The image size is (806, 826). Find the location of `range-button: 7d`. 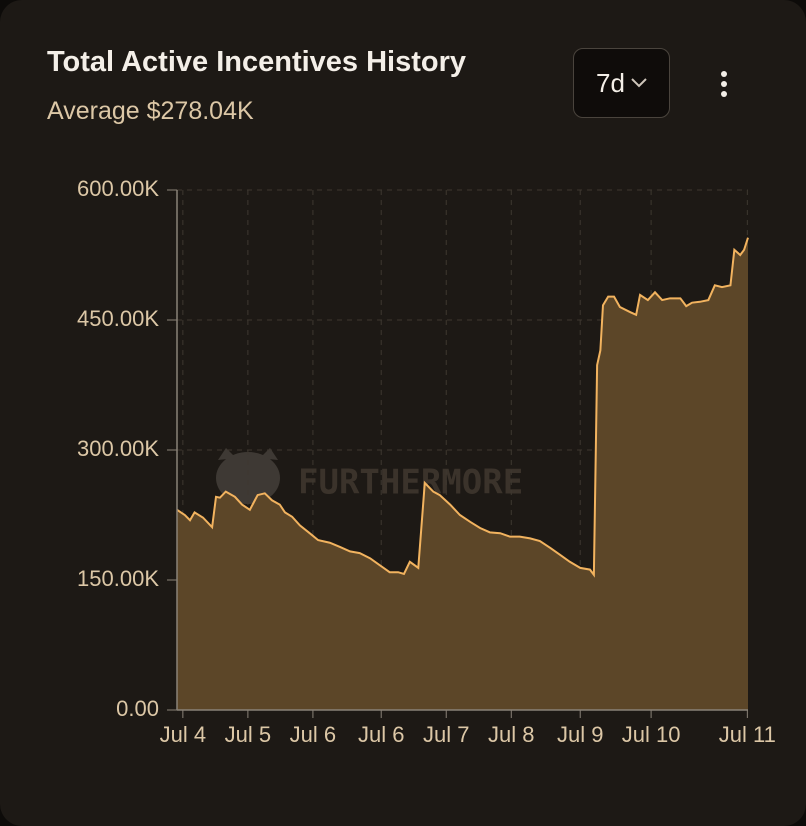

range-button: 7d is located at coordinates (621, 83).